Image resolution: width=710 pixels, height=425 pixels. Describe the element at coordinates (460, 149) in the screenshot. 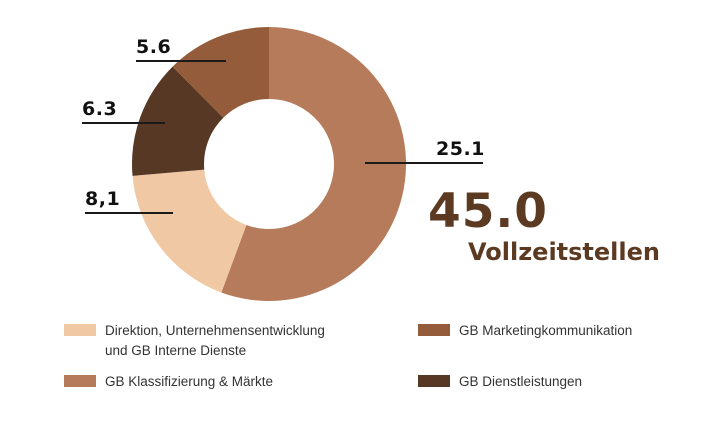

I see `value-label-klassifizierung: 25.1` at that location.